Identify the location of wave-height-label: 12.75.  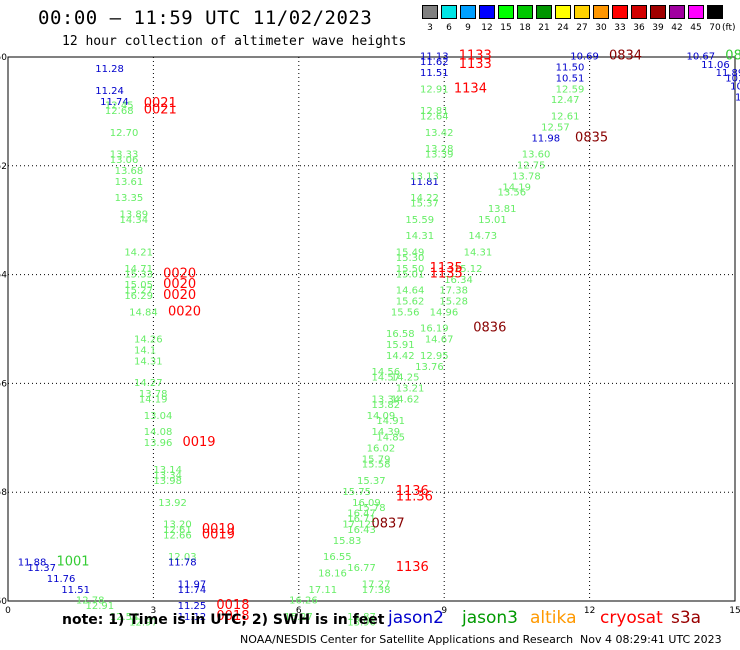
(531, 166).